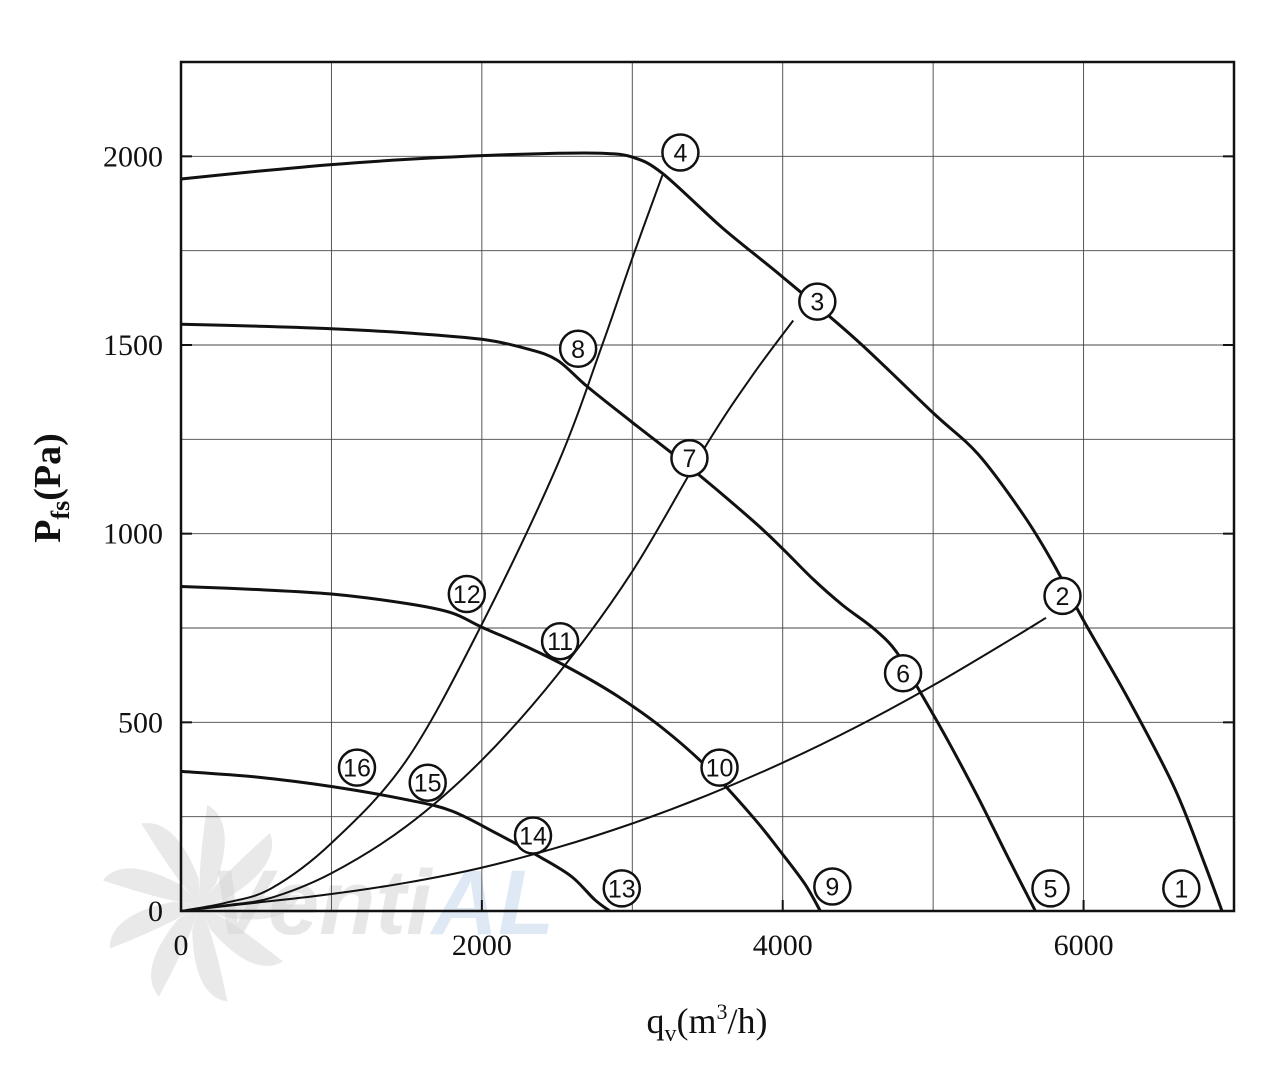 This screenshot has height=1077, width=1284. Describe the element at coordinates (60, 510) in the screenshot. I see `y-axis-title-sub: fs` at that location.